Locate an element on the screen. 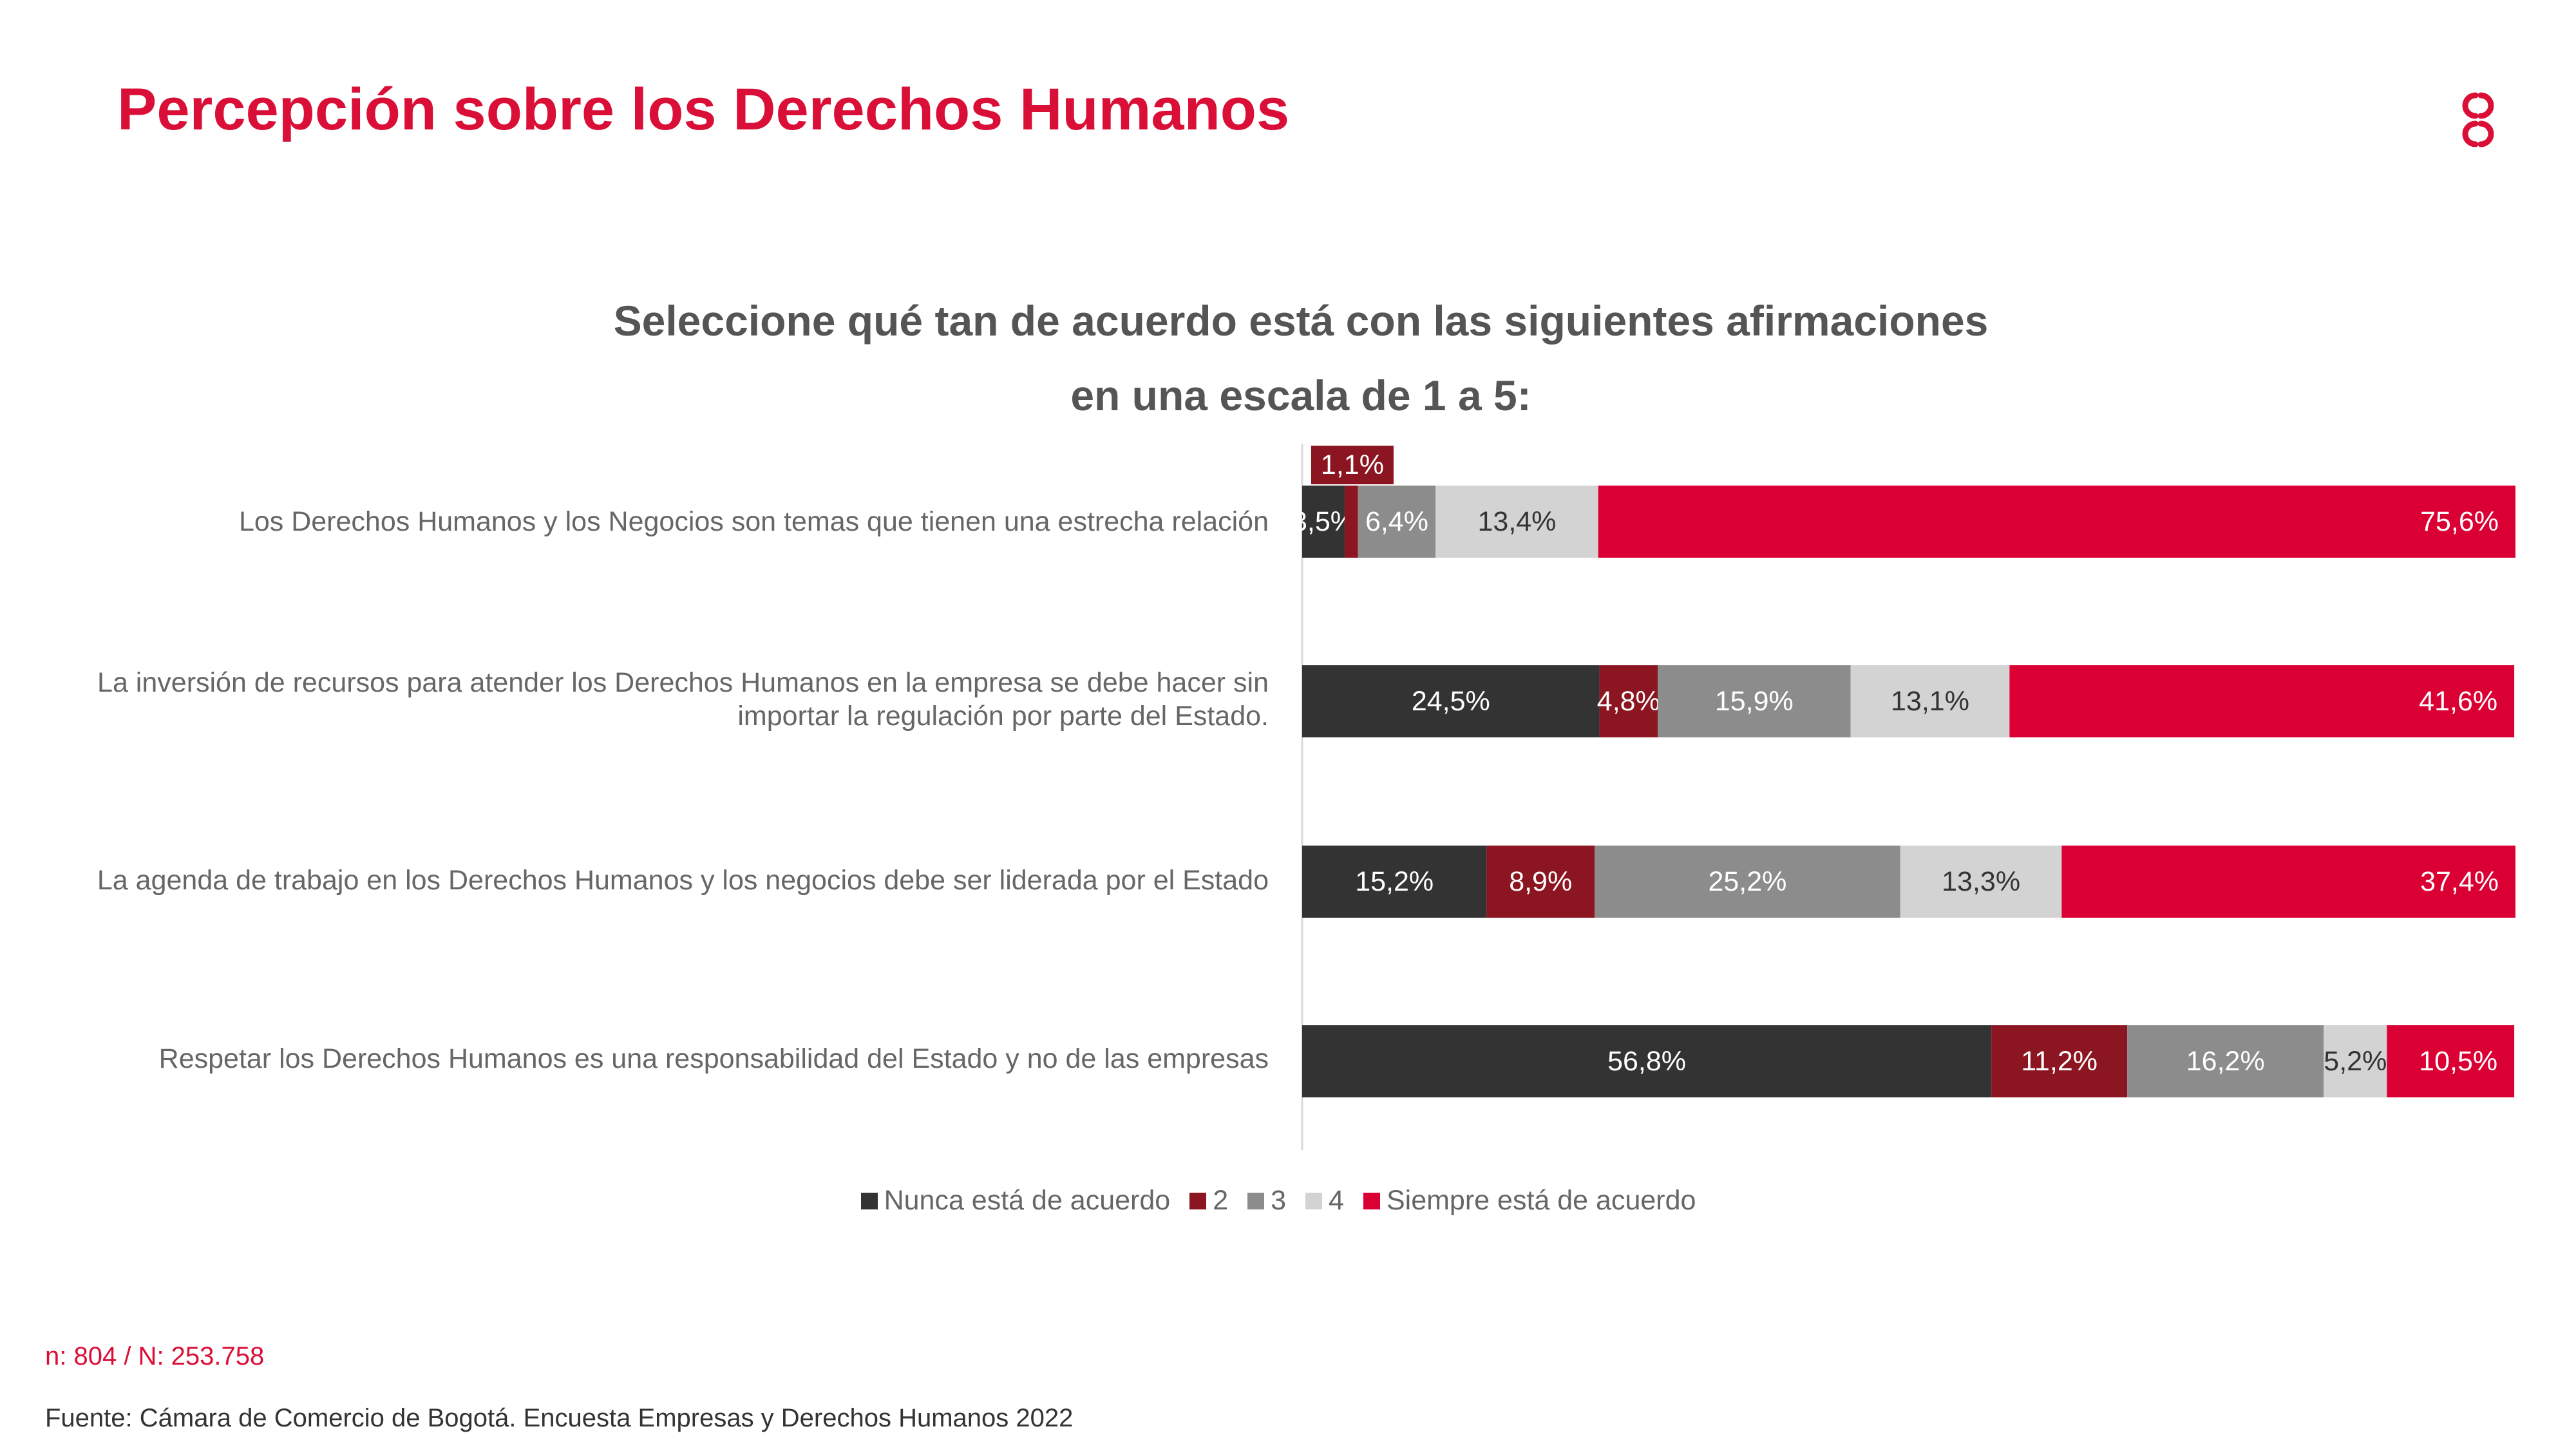  data-label-3-row-2: 15,9% is located at coordinates (1754, 701).